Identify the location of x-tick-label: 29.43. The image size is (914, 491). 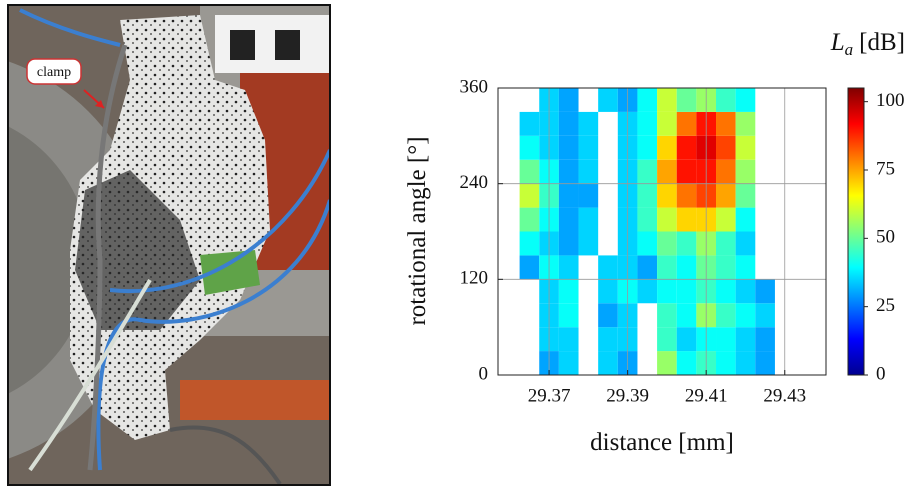
(784, 395).